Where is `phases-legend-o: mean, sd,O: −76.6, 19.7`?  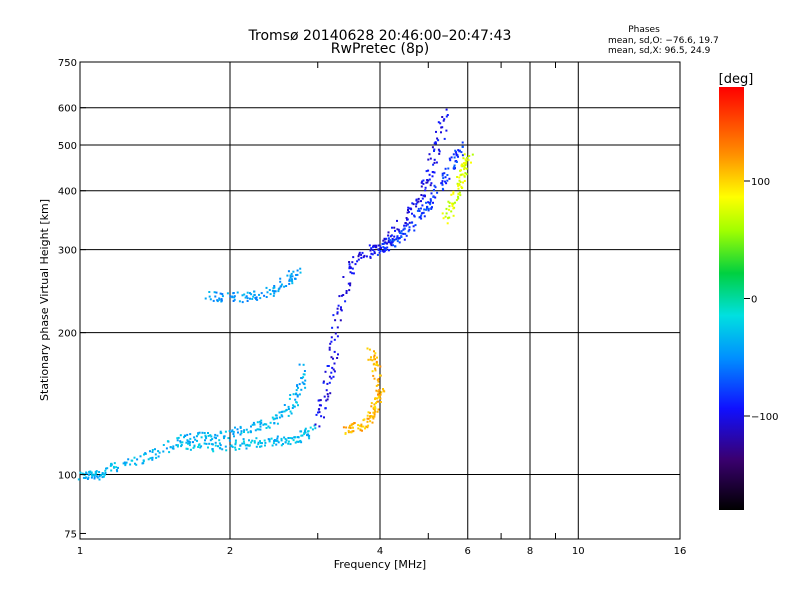 phases-legend-o: mean, sd,O: −76.6, 19.7 is located at coordinates (663, 41).